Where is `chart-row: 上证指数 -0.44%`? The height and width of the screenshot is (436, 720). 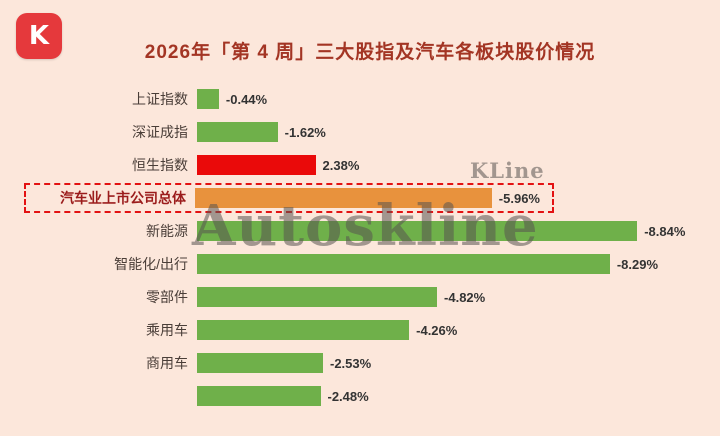
chart-row: 上证指数 -0.44% is located at coordinates (148, 99).